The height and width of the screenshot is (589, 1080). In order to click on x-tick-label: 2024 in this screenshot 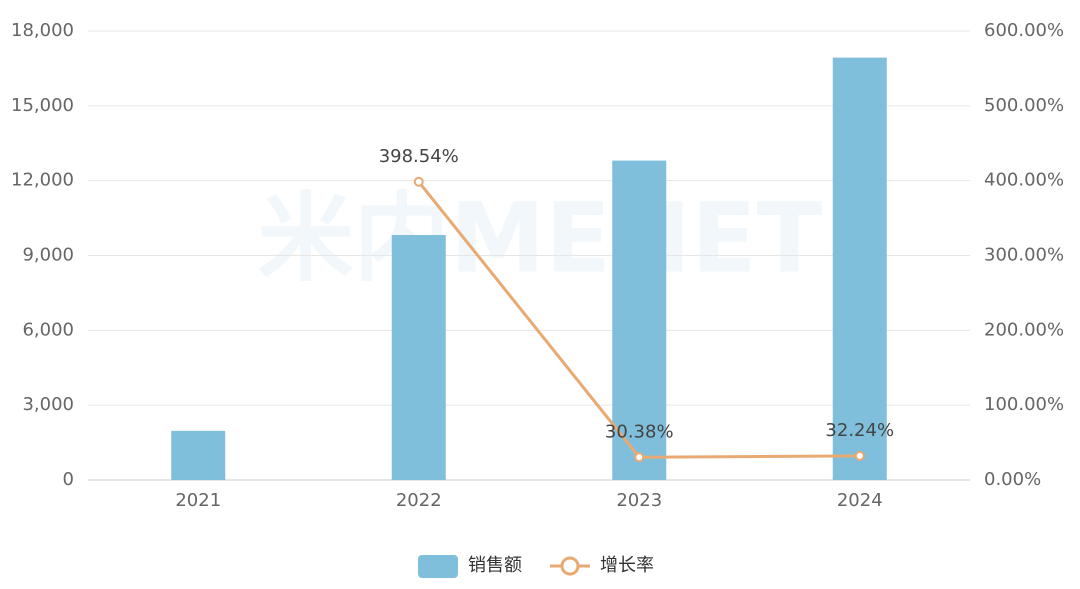, I will do `click(860, 500)`.